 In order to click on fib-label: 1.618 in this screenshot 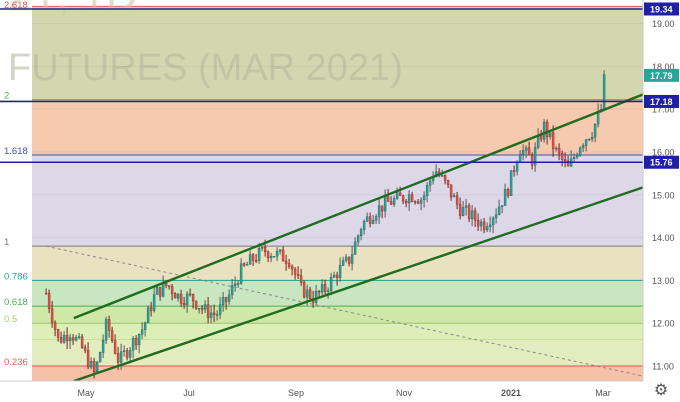, I will do `click(16, 151)`.